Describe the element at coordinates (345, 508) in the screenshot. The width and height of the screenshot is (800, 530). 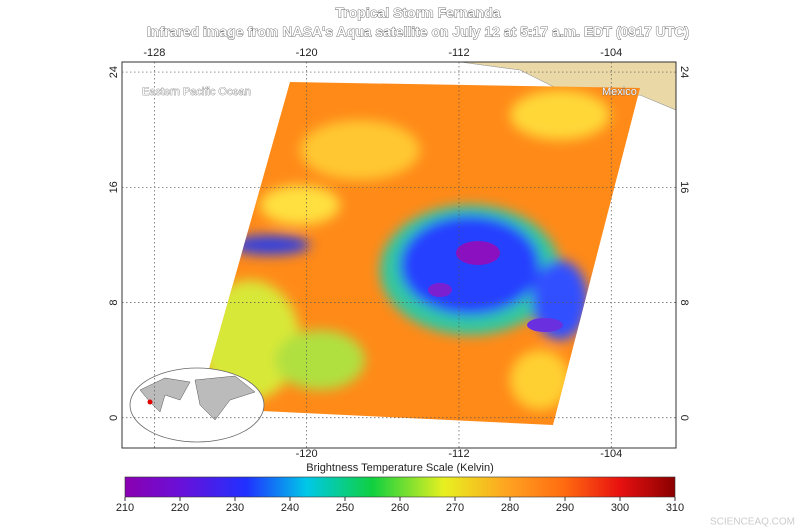
I see `colorbar-tick-label: 250` at that location.